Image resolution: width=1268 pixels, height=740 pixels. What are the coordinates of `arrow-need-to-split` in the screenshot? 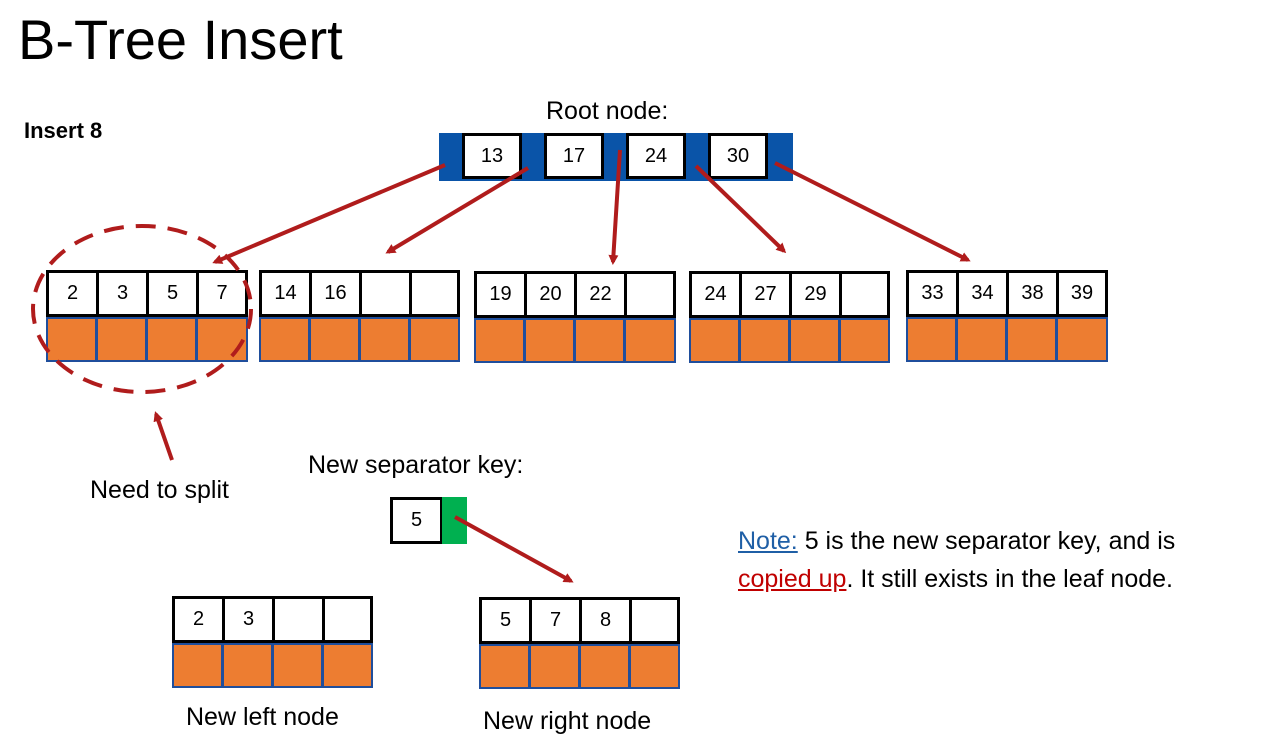 It's located at (163, 436).